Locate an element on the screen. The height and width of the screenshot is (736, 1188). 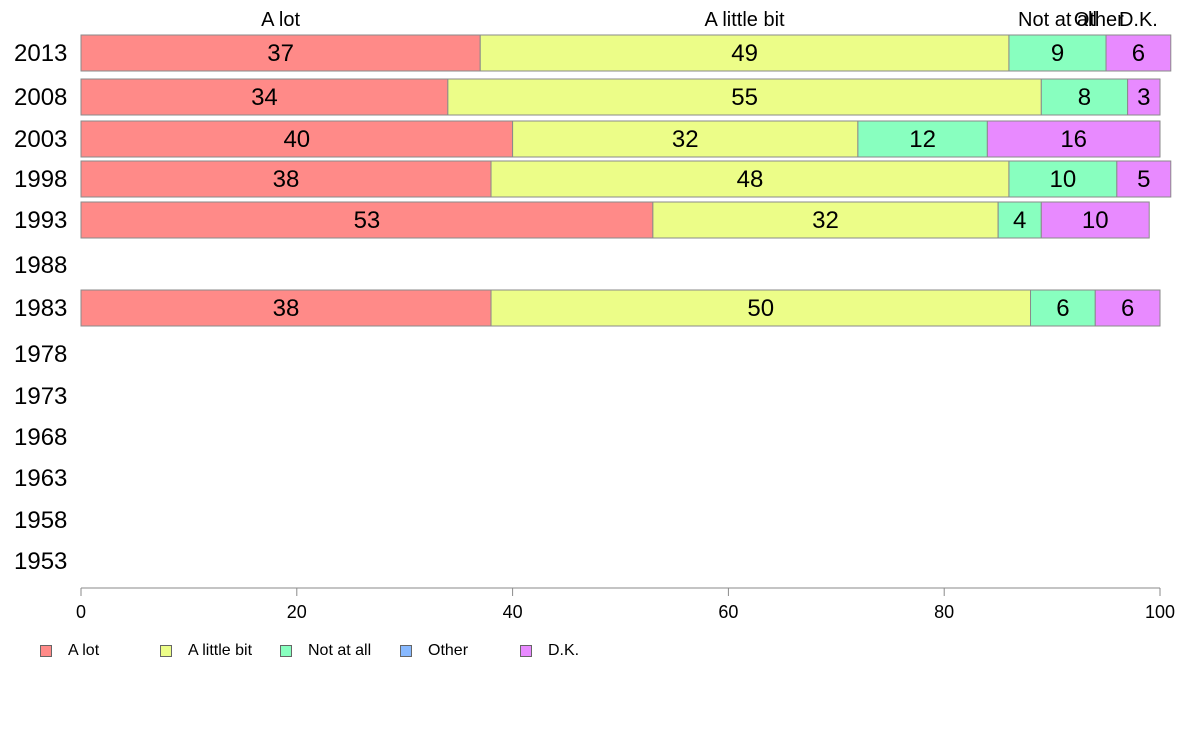
bar-value-label: 49 is located at coordinates (744, 53).